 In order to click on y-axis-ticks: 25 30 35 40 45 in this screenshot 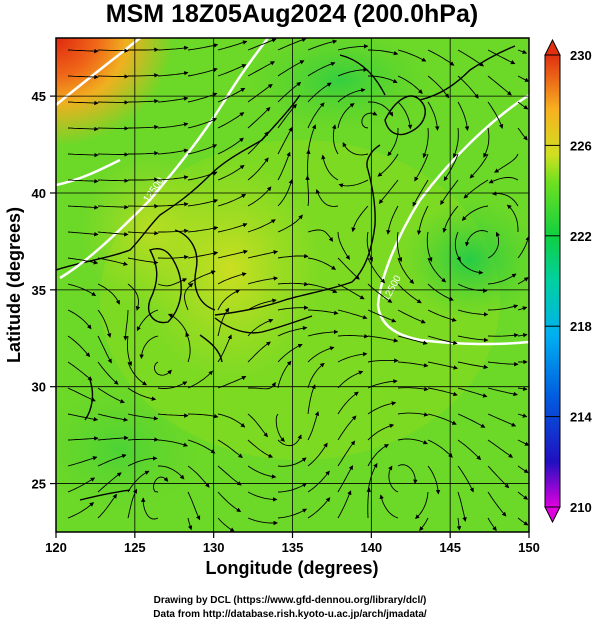, I will do `click(44, 290)`.